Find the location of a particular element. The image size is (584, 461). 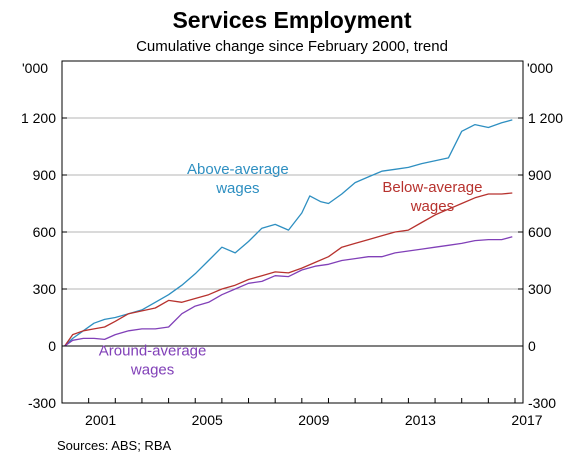

y-tick-label-right: 1 200 is located at coordinates (545, 118).